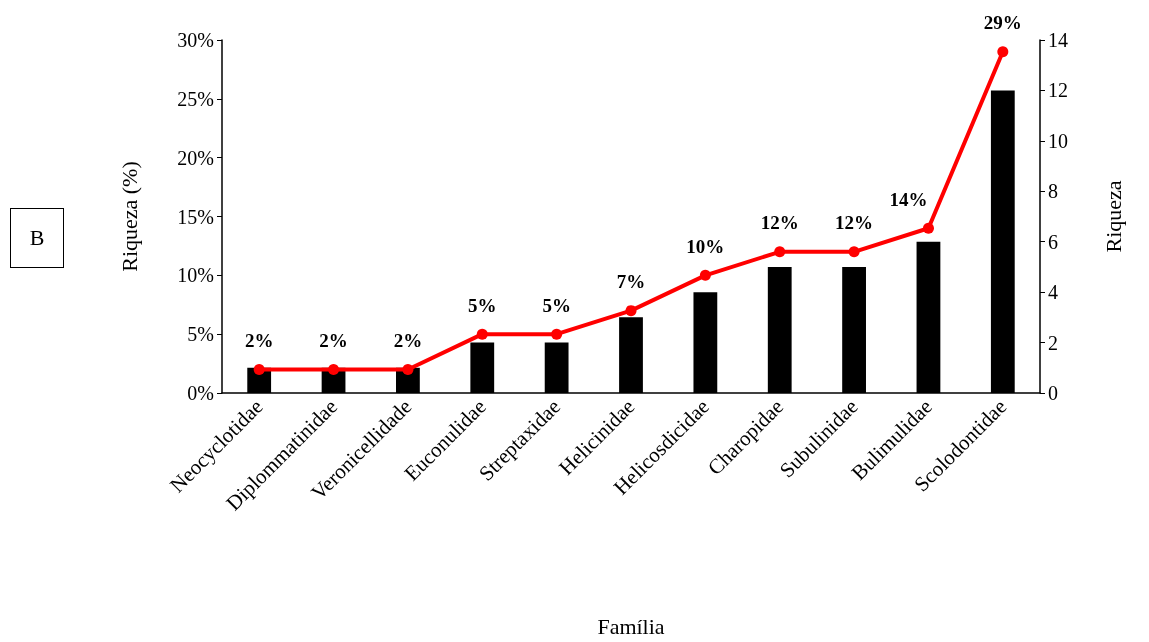 This screenshot has width=1149, height=642. What do you see at coordinates (631, 282) in the screenshot?
I see `data-label: 7%` at bounding box center [631, 282].